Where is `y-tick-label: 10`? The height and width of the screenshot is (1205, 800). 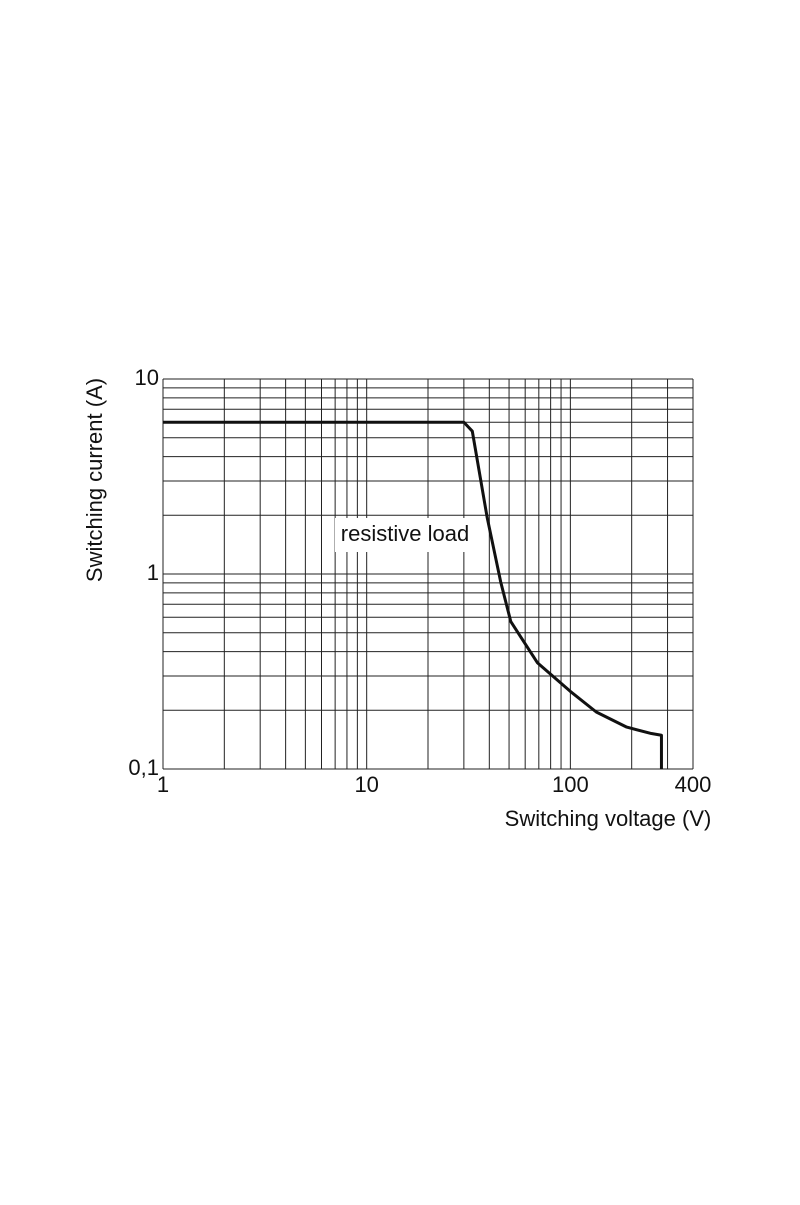
y-tick-label: 10 is located at coordinates (147, 377).